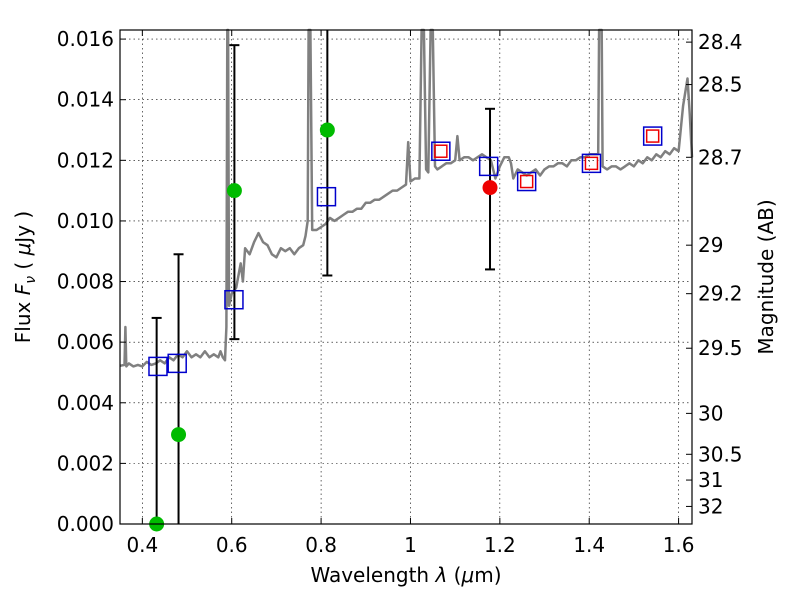 The height and width of the screenshot is (600, 800). Describe the element at coordinates (589, 545) in the screenshot. I see `x-tick-label: 1.4` at that location.